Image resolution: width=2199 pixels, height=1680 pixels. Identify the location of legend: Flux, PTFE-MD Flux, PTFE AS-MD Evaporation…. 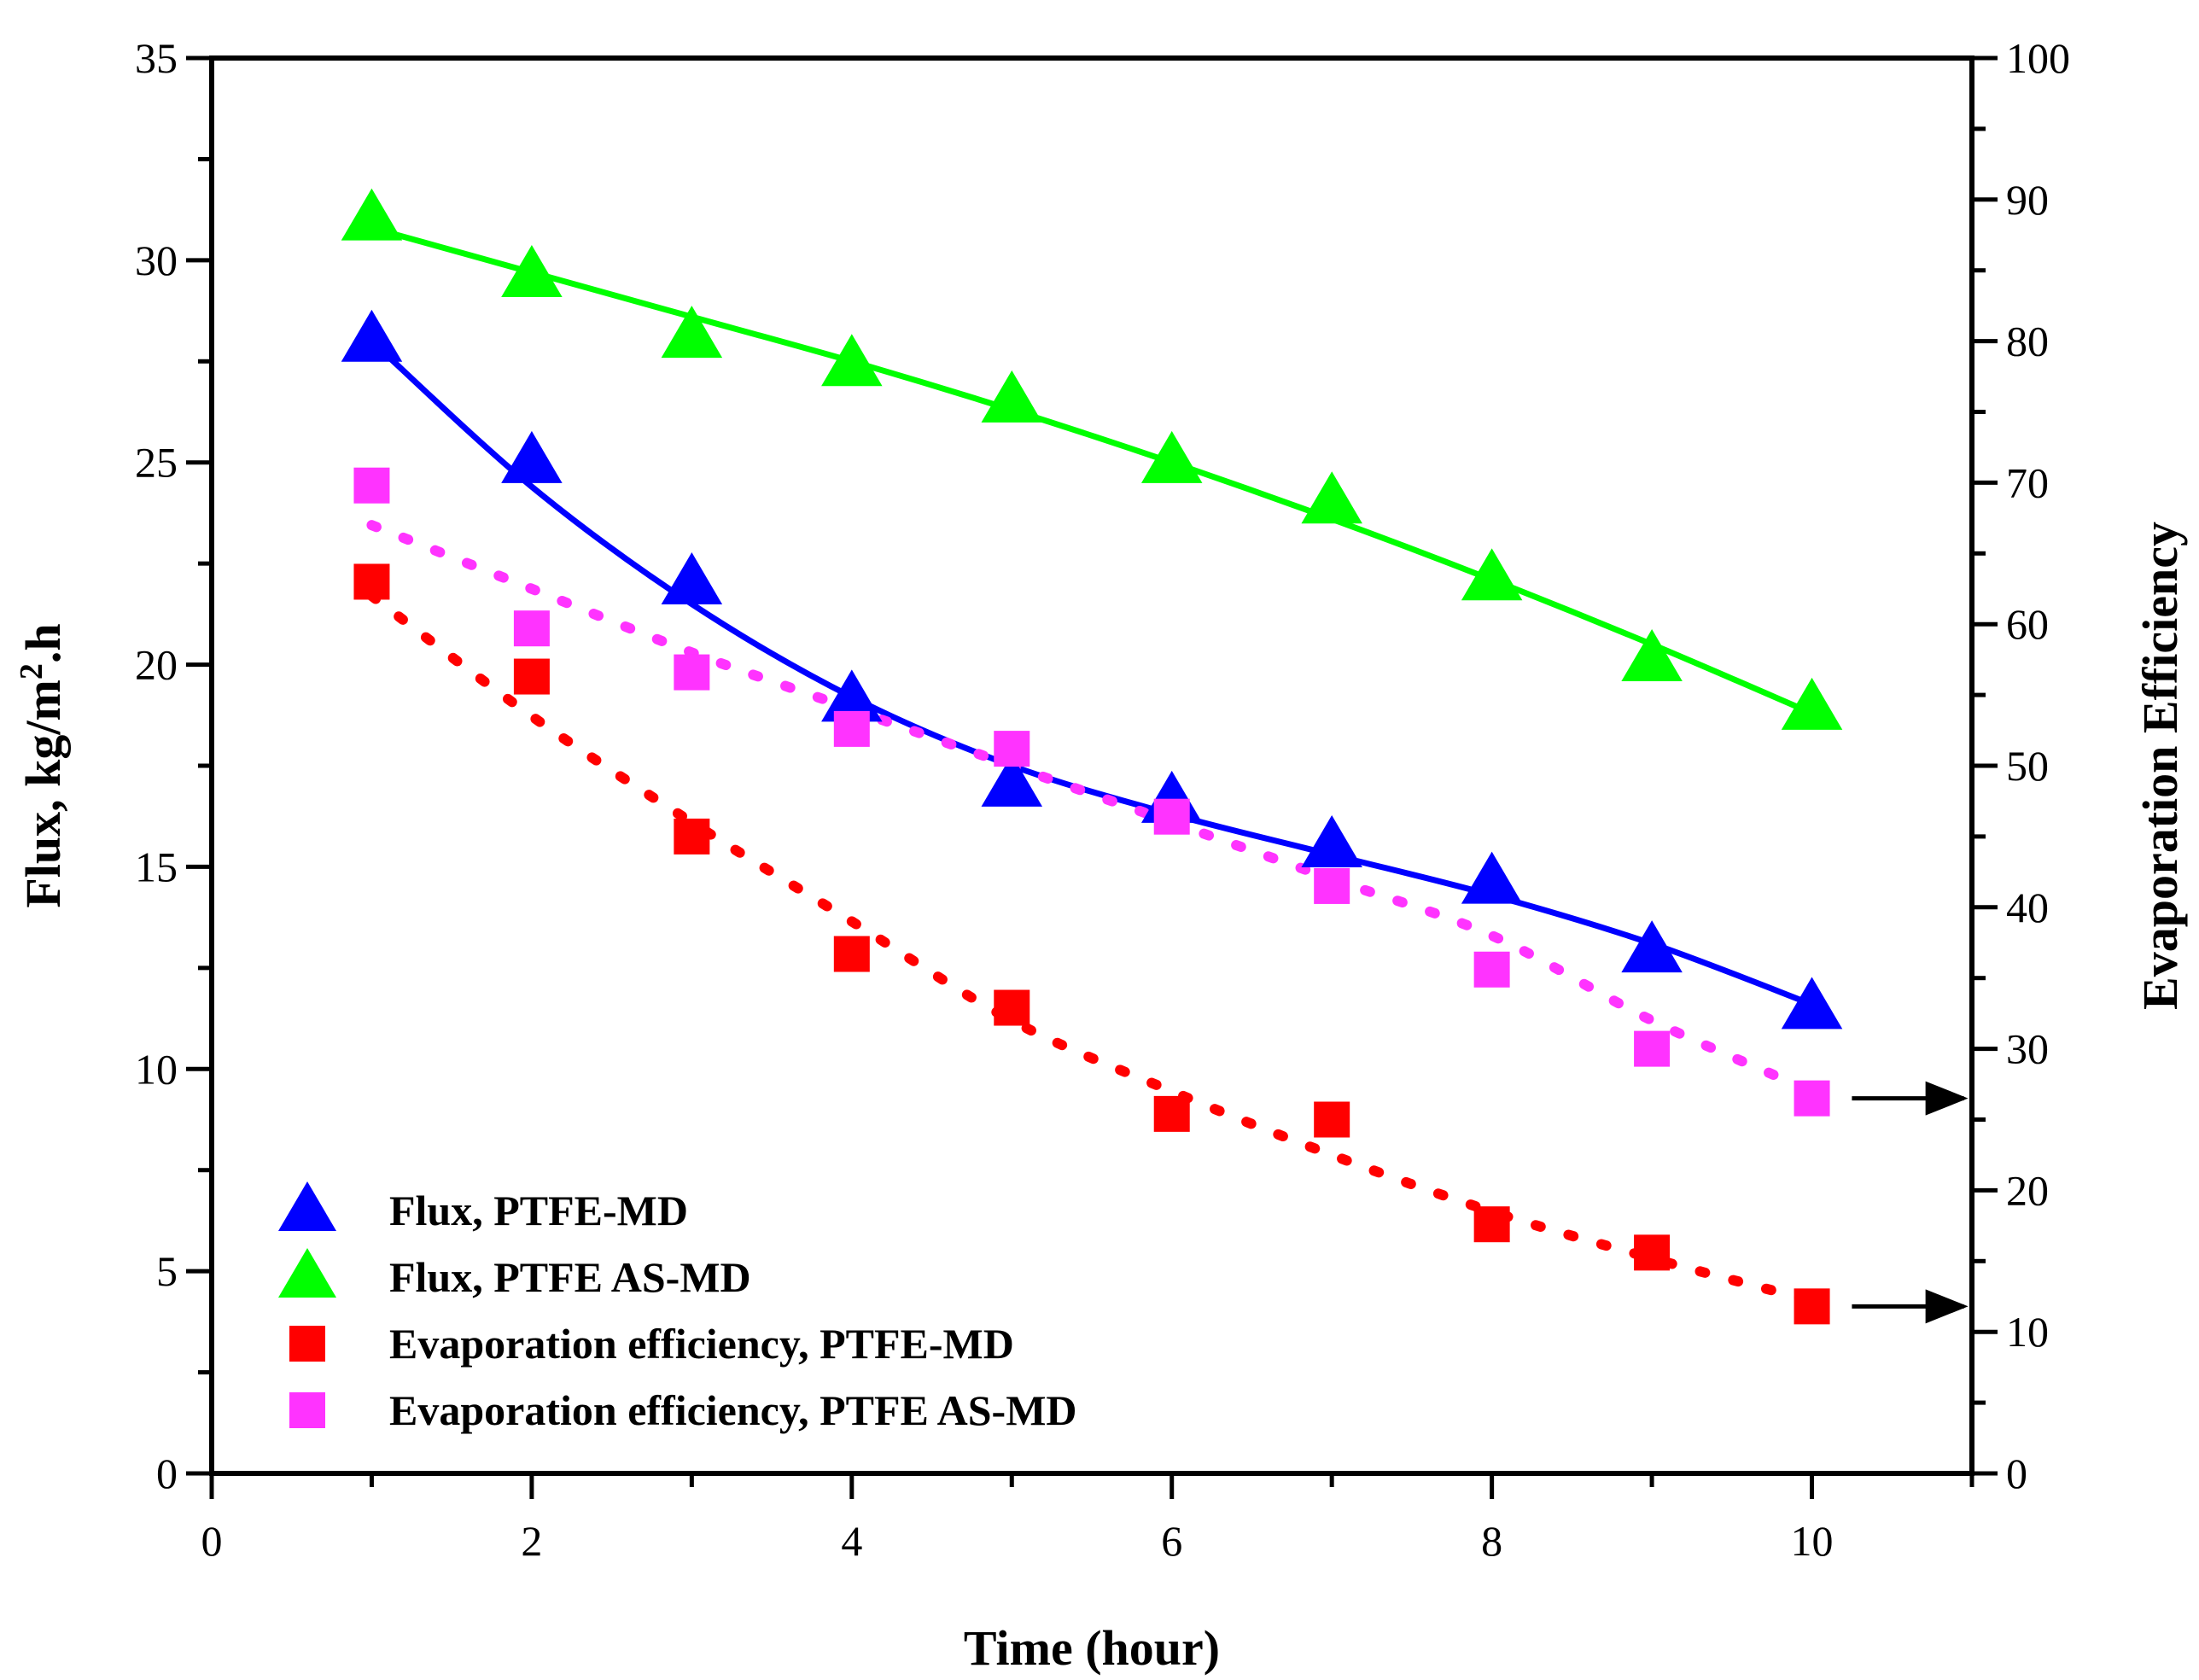
(677, 1307).